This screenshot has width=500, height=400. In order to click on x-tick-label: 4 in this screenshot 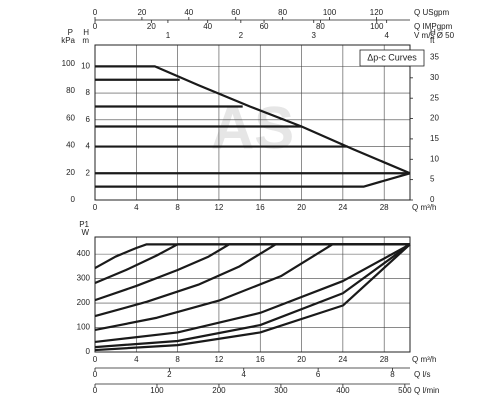, I will do `click(136, 207)`.